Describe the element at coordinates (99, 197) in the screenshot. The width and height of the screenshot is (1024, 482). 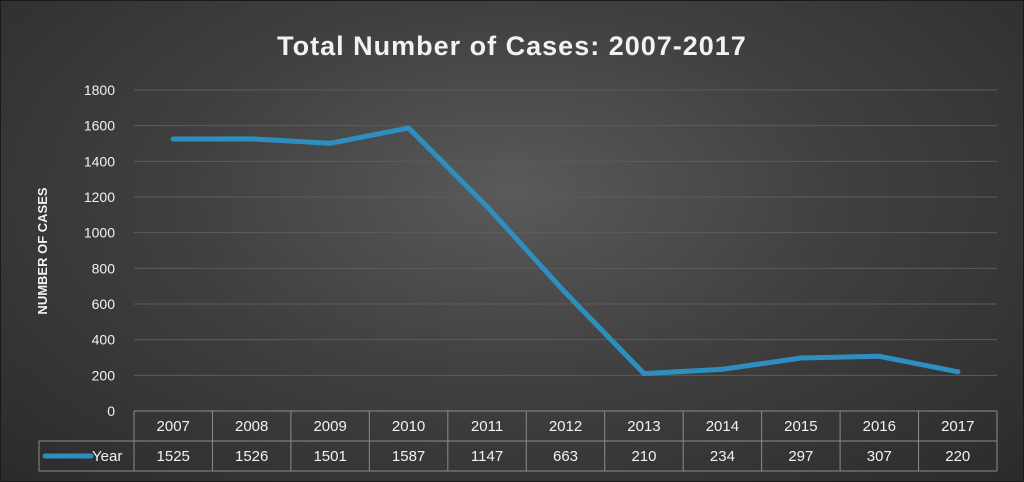
I see `y-tick-label: 1200` at that location.